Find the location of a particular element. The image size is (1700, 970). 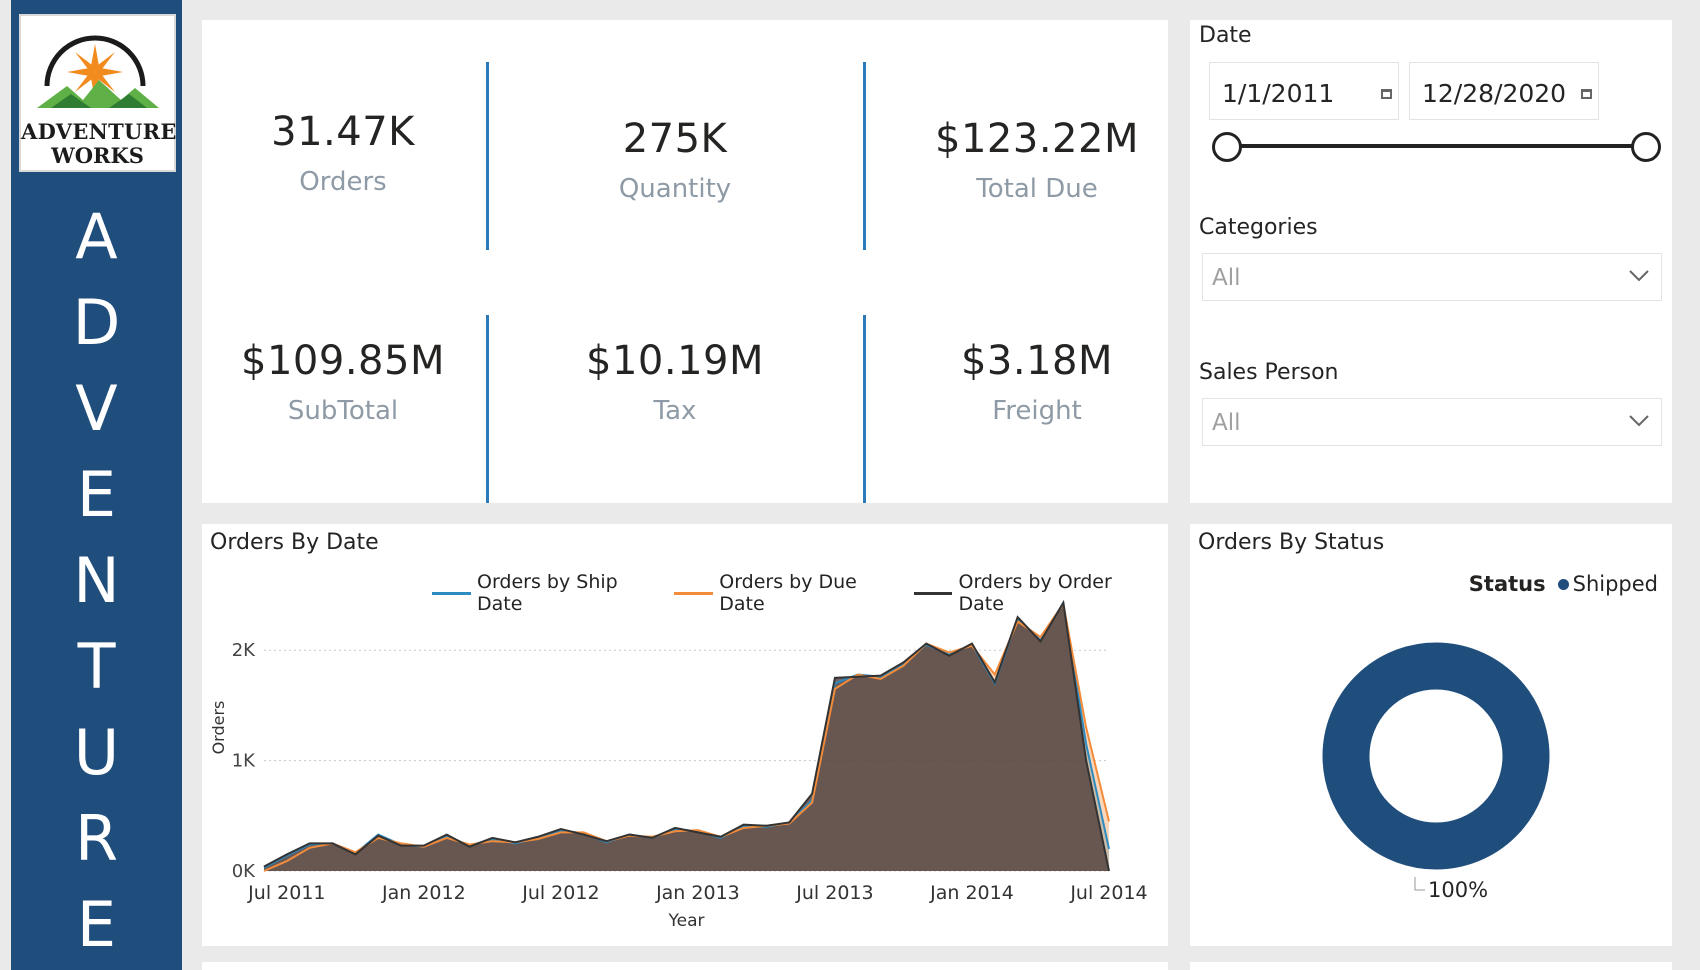

data-label-leader is located at coordinates (1419, 884).